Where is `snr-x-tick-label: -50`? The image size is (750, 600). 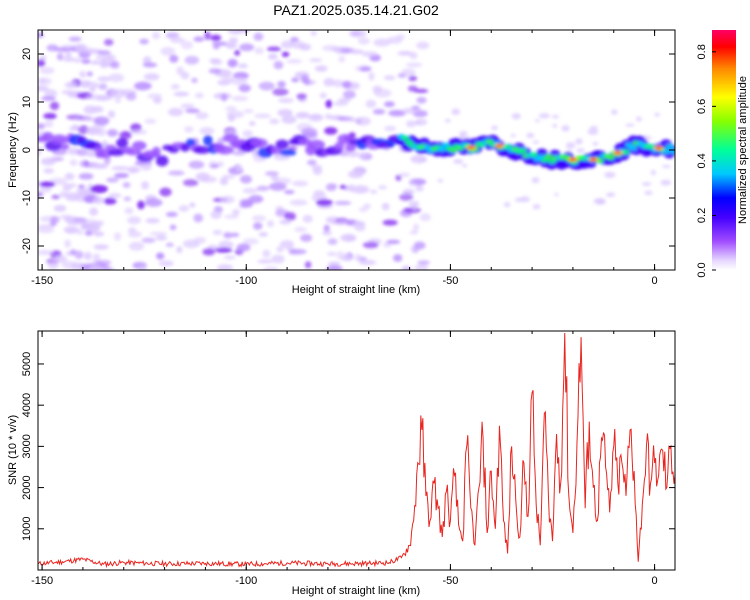
snr-x-tick-label: -50 is located at coordinates (450, 581).